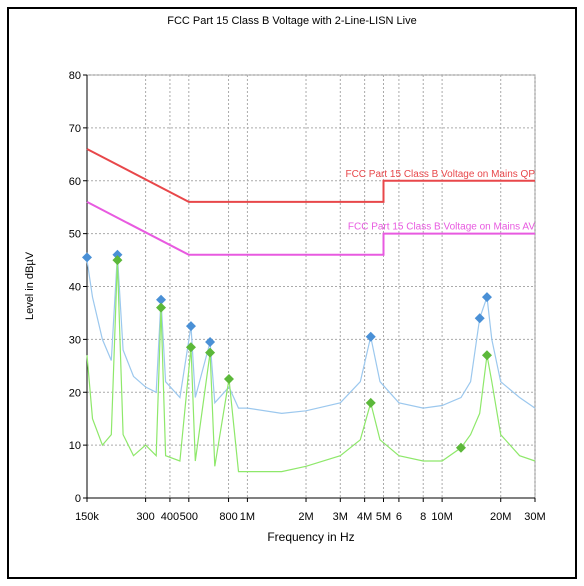  Describe the element at coordinates (305, 517) in the screenshot. I see `x-tick-label: 2M` at that location.